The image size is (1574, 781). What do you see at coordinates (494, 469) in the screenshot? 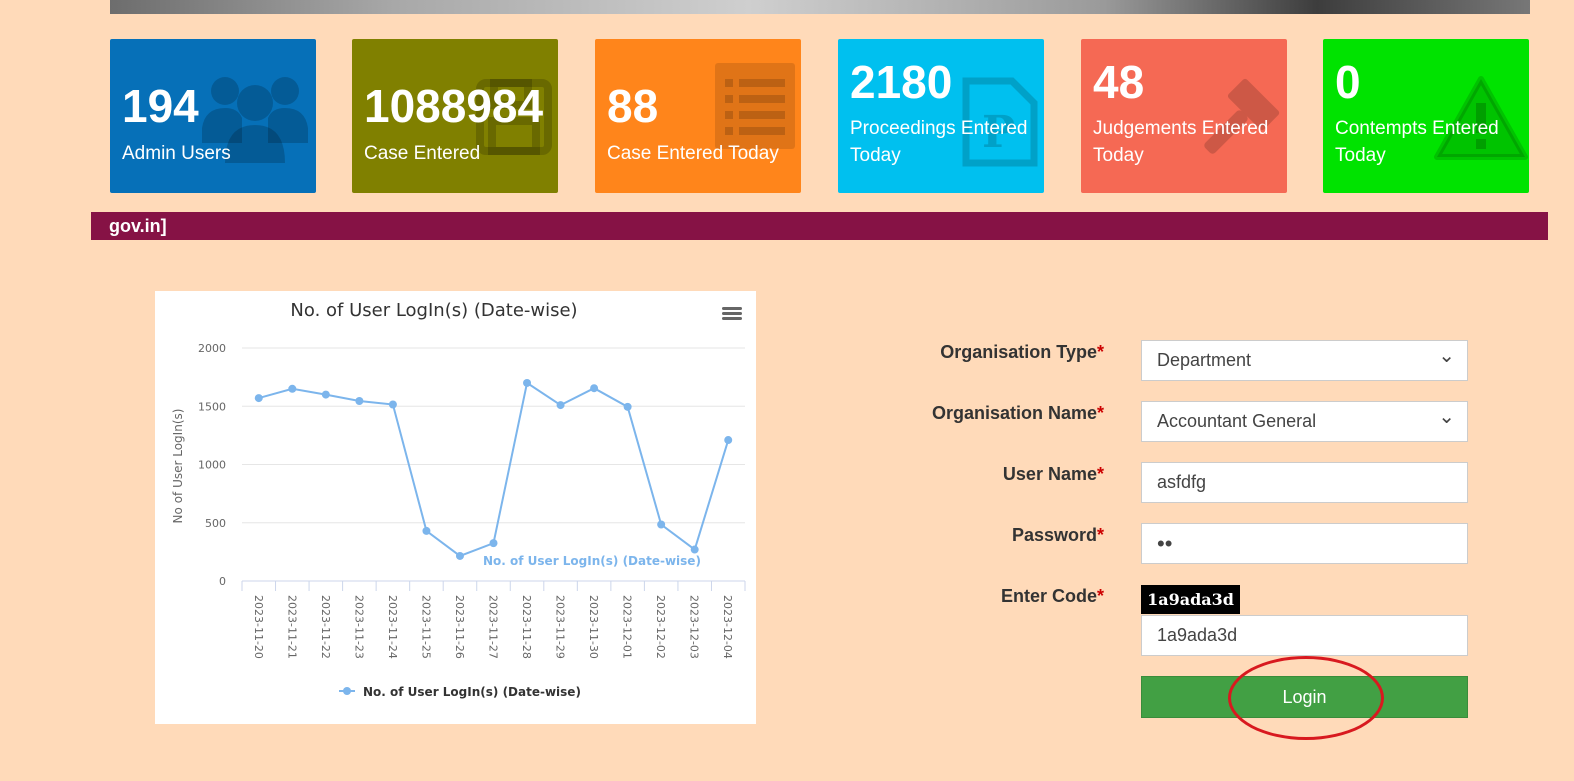
I see `series-line` at bounding box center [494, 469].